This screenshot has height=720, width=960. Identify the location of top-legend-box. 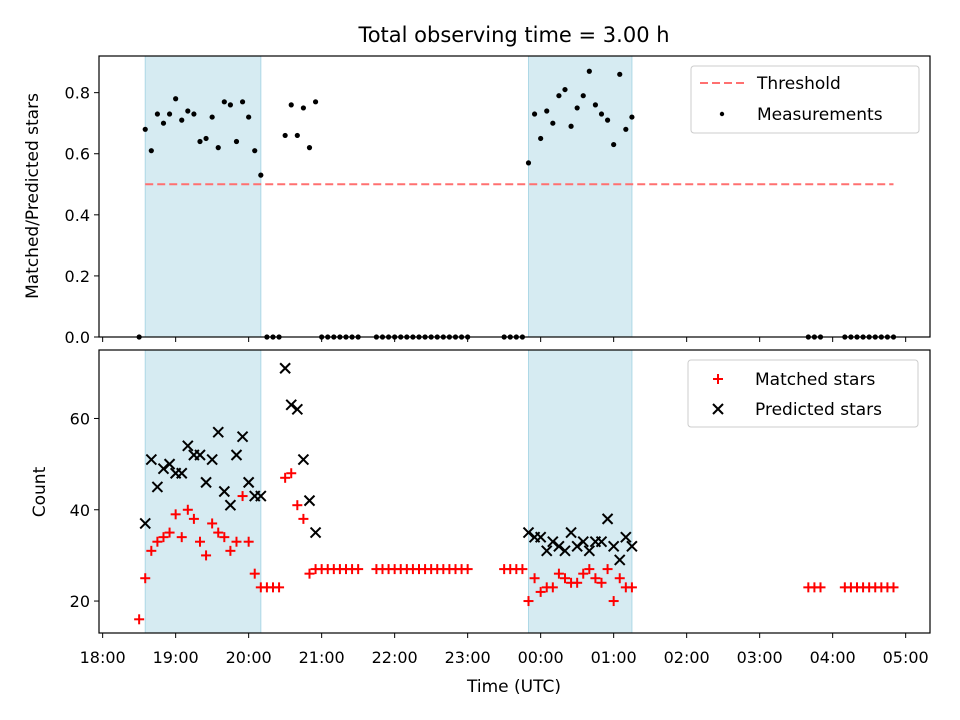
(805, 99).